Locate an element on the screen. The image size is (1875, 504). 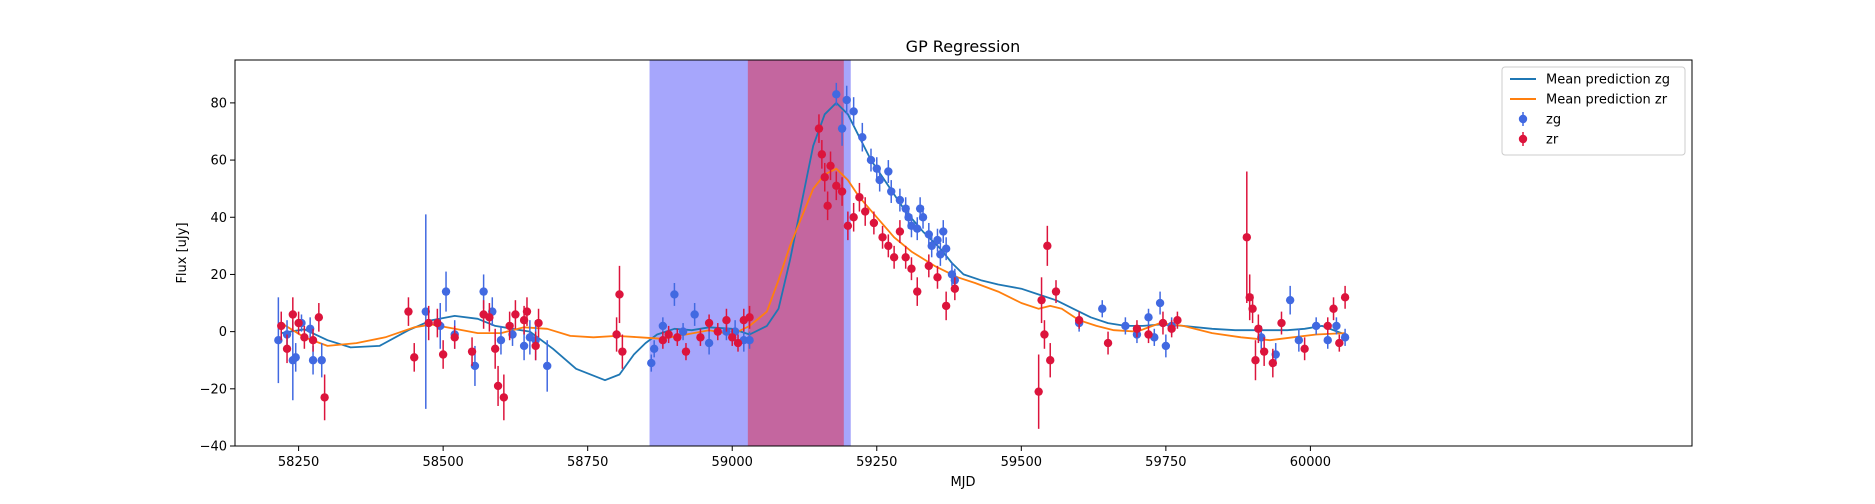
legend-label: zr is located at coordinates (1552, 140).